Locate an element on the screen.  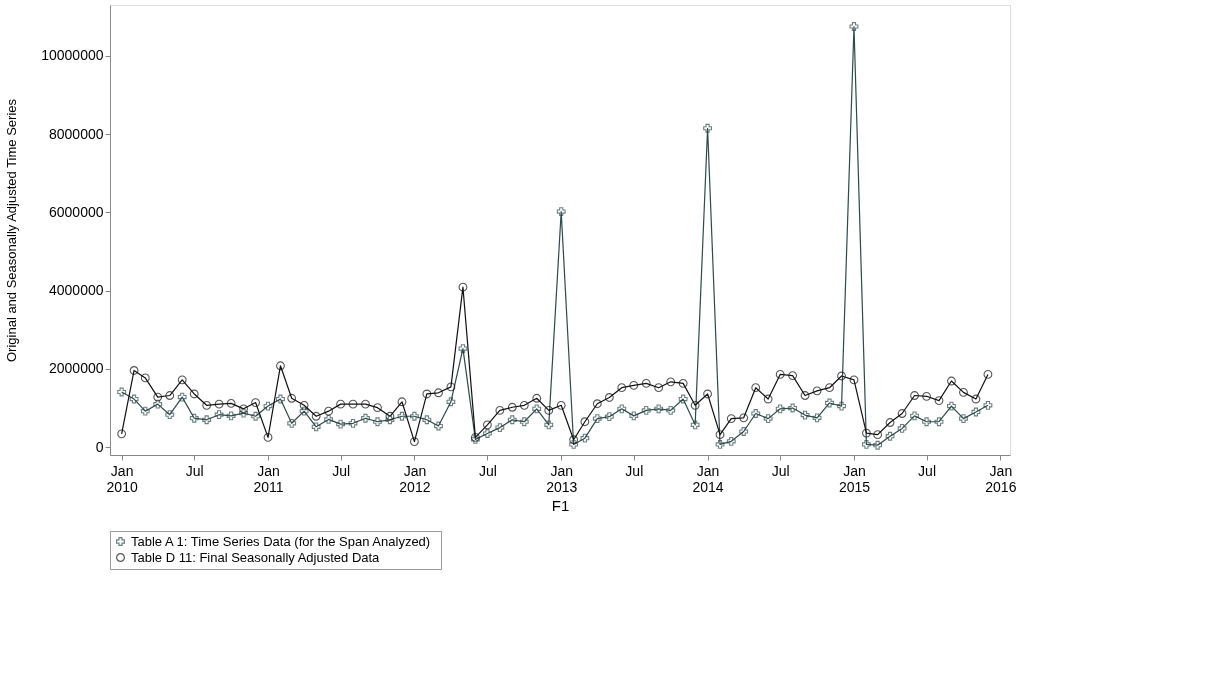
x-tick-label: Jan 2015 is located at coordinates (854, 478).